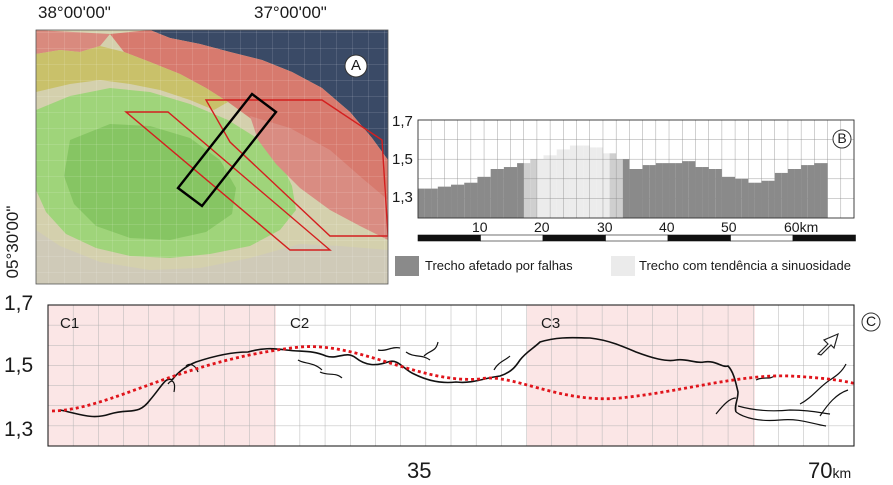 The height and width of the screenshot is (485, 893). What do you see at coordinates (19, 303) in the screenshot?
I see `panel-c-ytick-1-7: 1,7` at bounding box center [19, 303].